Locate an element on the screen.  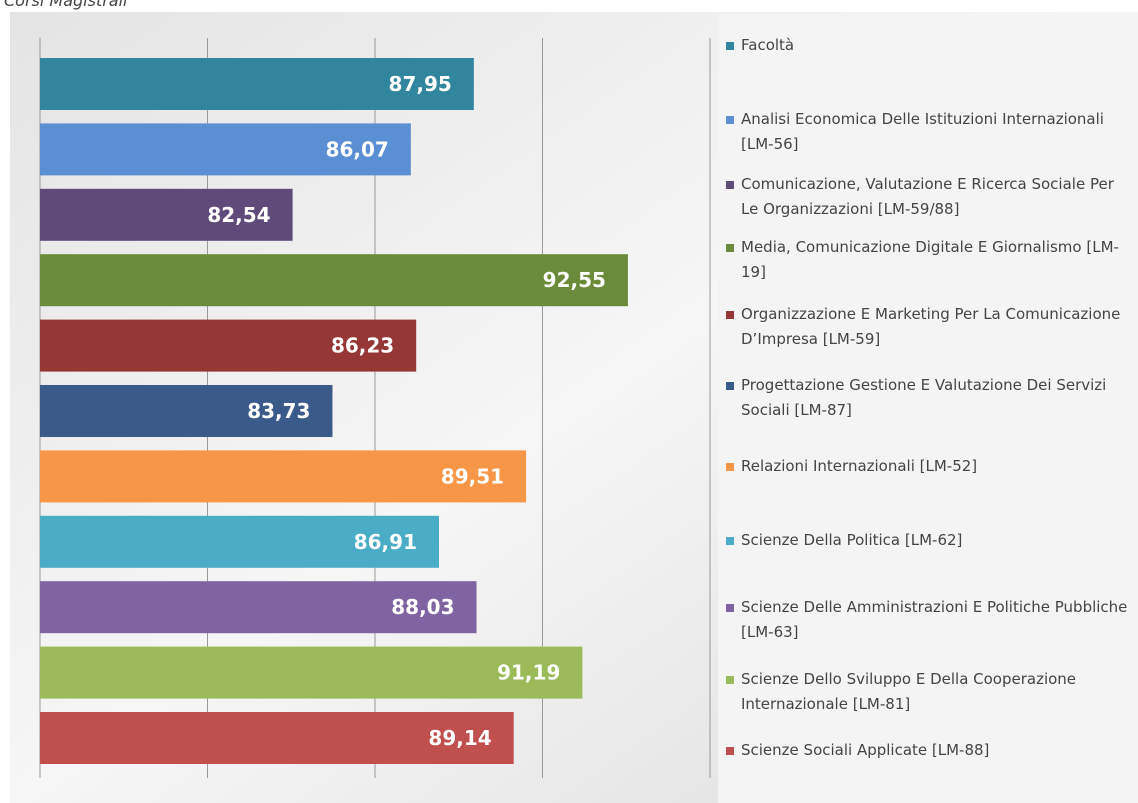
value-label: 86,07 is located at coordinates (357, 149).